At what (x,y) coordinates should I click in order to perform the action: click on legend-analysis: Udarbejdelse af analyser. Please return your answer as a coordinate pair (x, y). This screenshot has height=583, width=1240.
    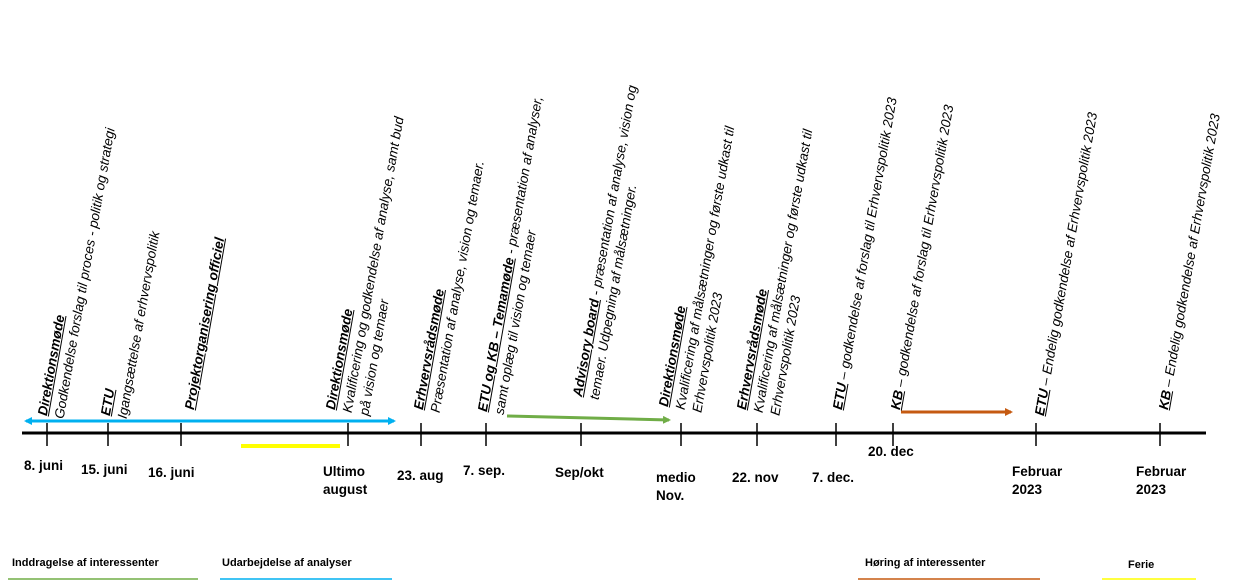
    Looking at the image, I should click on (287, 563).